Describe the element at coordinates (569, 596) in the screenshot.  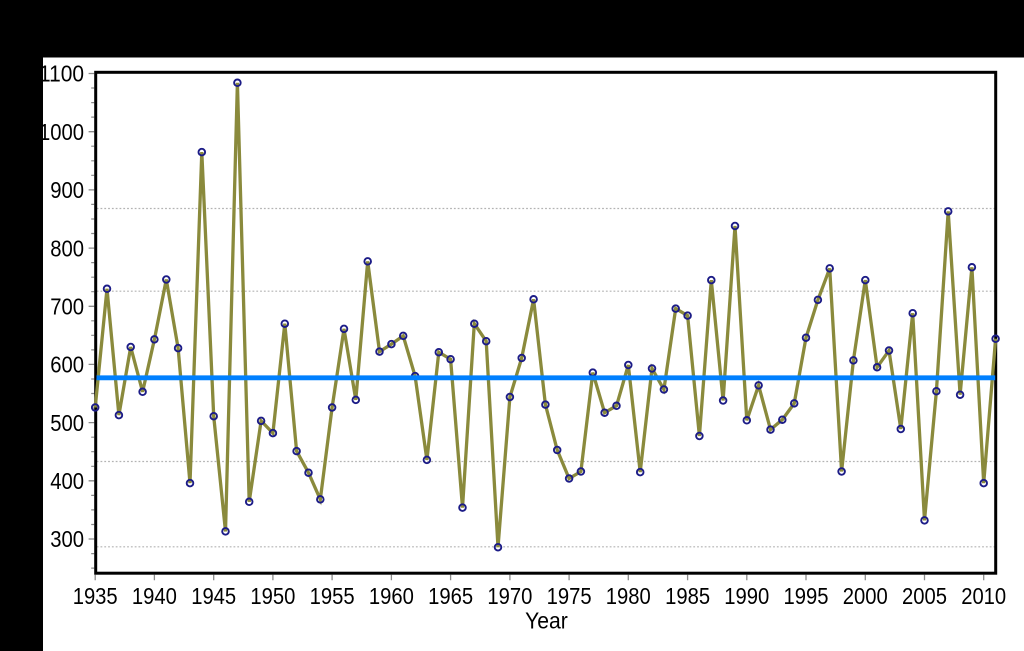
I see `svg-text: 1975` at that location.